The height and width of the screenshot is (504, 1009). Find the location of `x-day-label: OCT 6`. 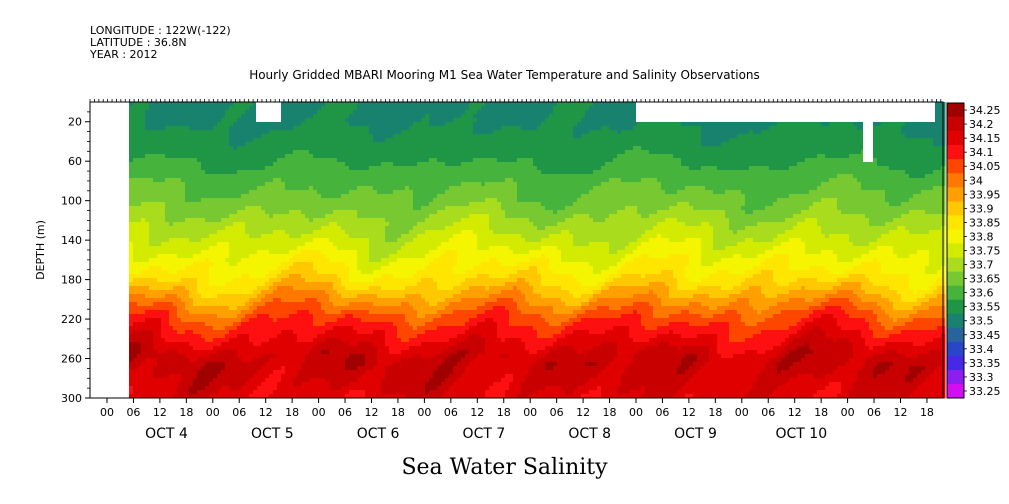

x-day-label: OCT 6 is located at coordinates (378, 434).